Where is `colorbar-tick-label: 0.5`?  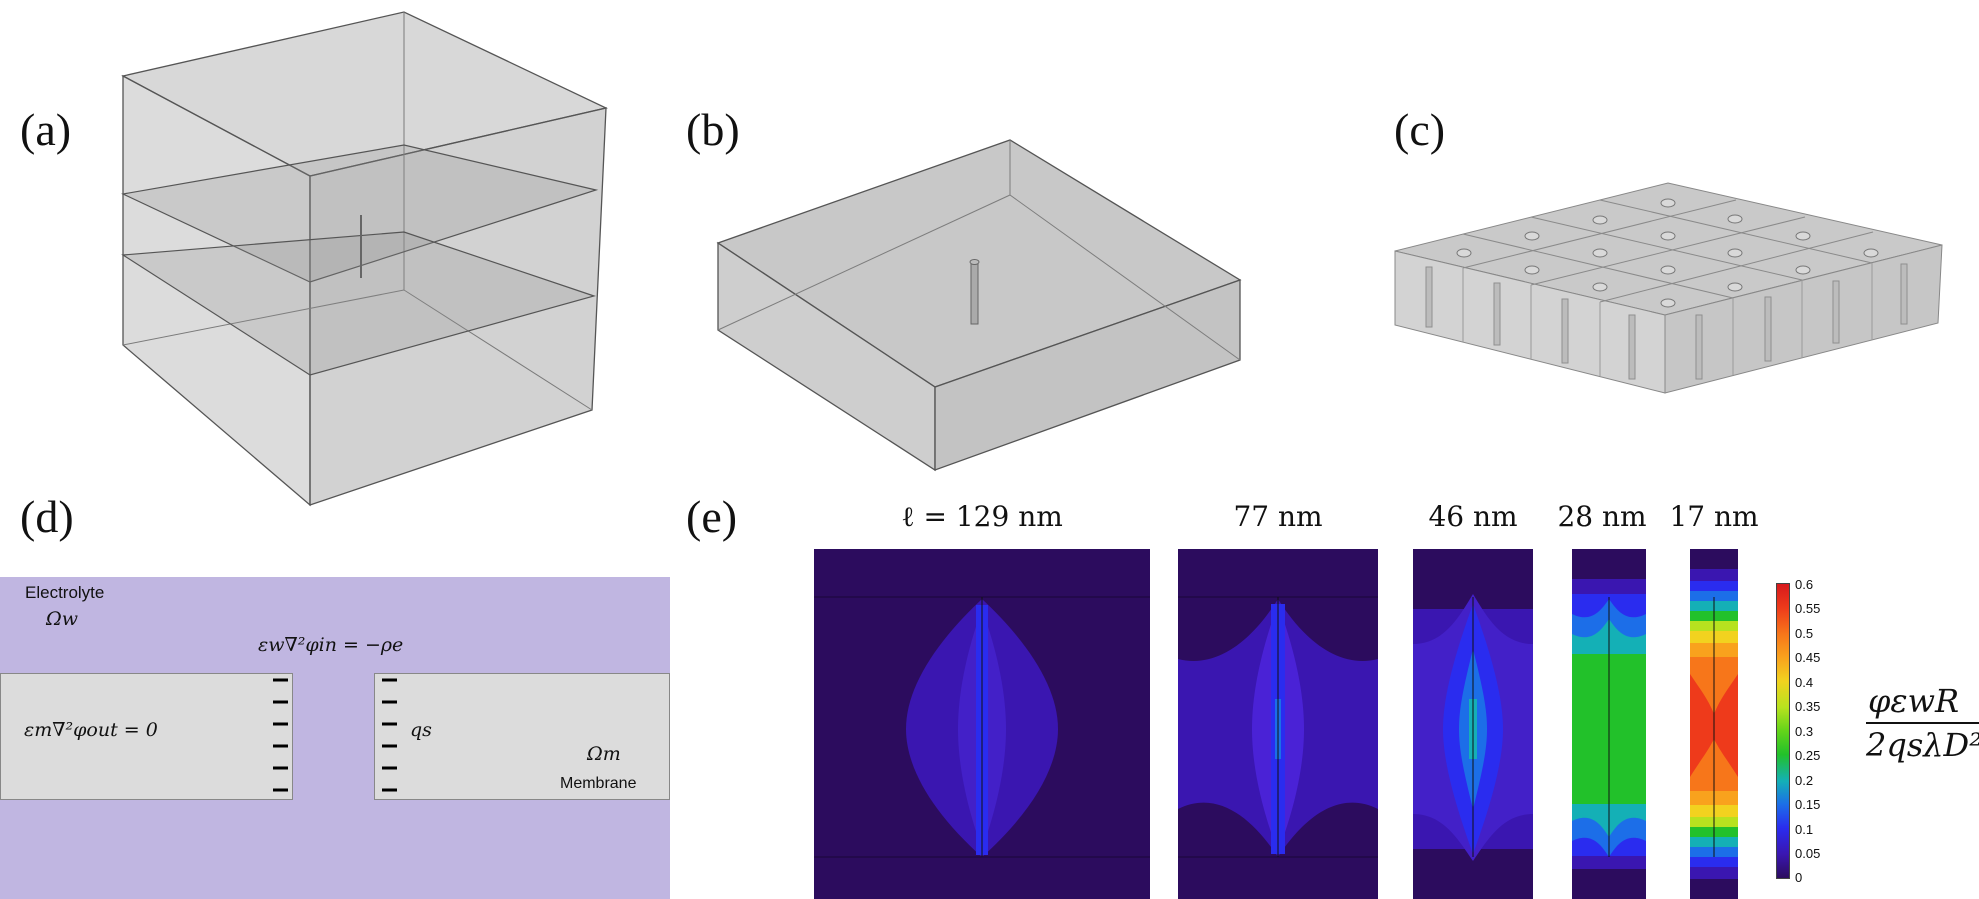
colorbar-tick-label: 0.5 is located at coordinates (1804, 633).